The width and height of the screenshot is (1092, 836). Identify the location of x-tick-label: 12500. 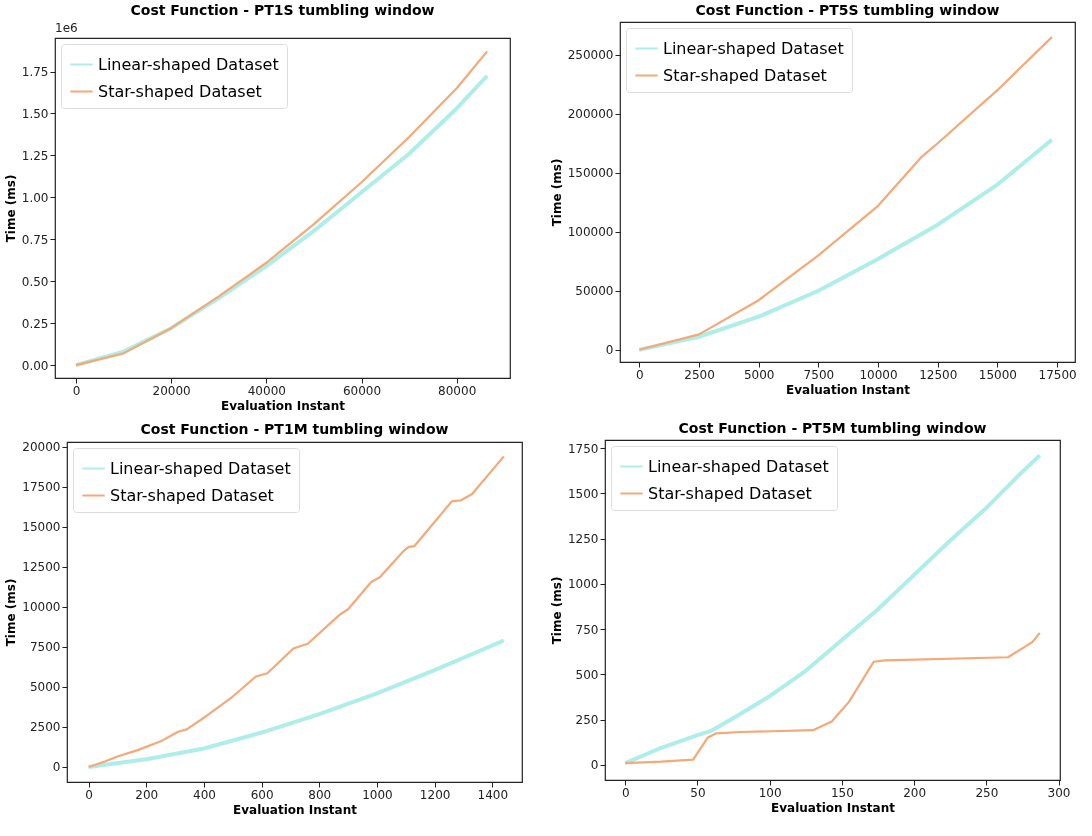
(938, 374).